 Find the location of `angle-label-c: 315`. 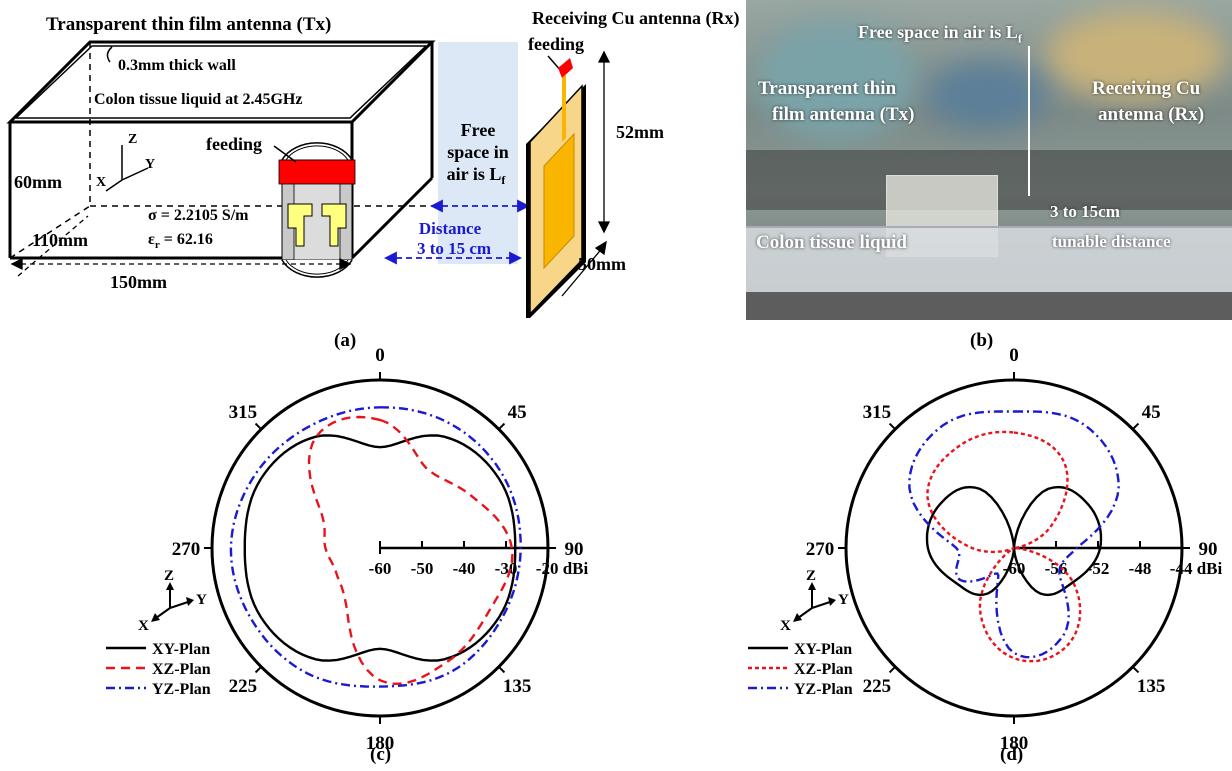

angle-label-c: 315 is located at coordinates (243, 412).